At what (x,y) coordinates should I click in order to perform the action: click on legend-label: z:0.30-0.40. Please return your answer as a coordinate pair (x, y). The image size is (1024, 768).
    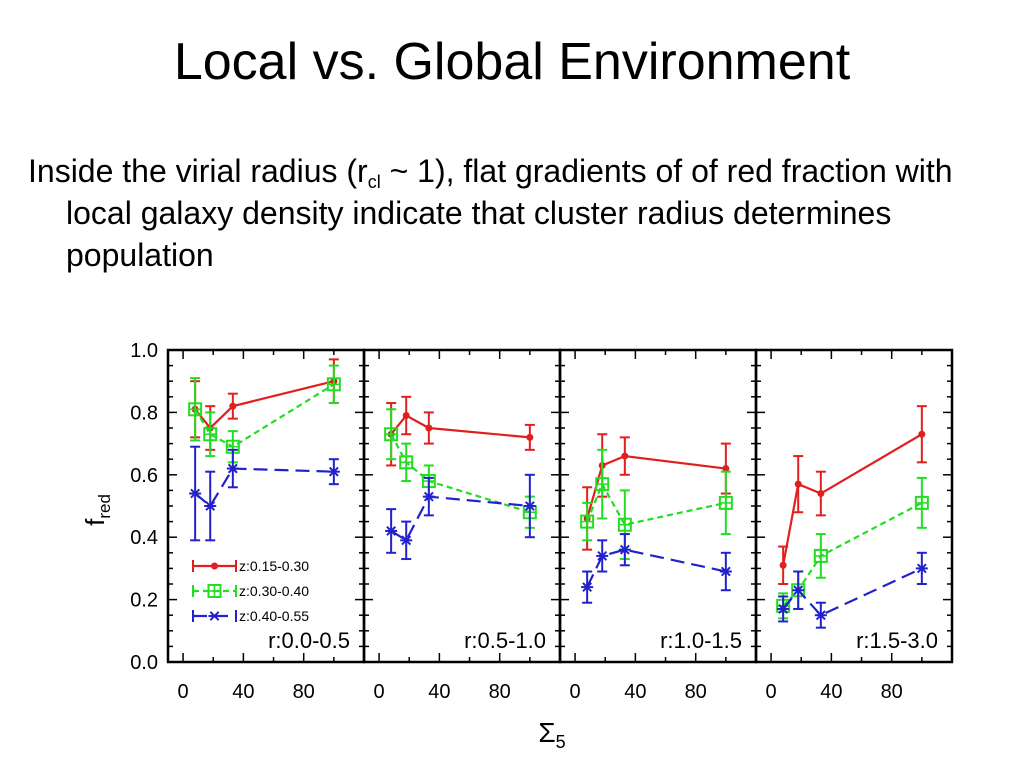
    Looking at the image, I should click on (274, 591).